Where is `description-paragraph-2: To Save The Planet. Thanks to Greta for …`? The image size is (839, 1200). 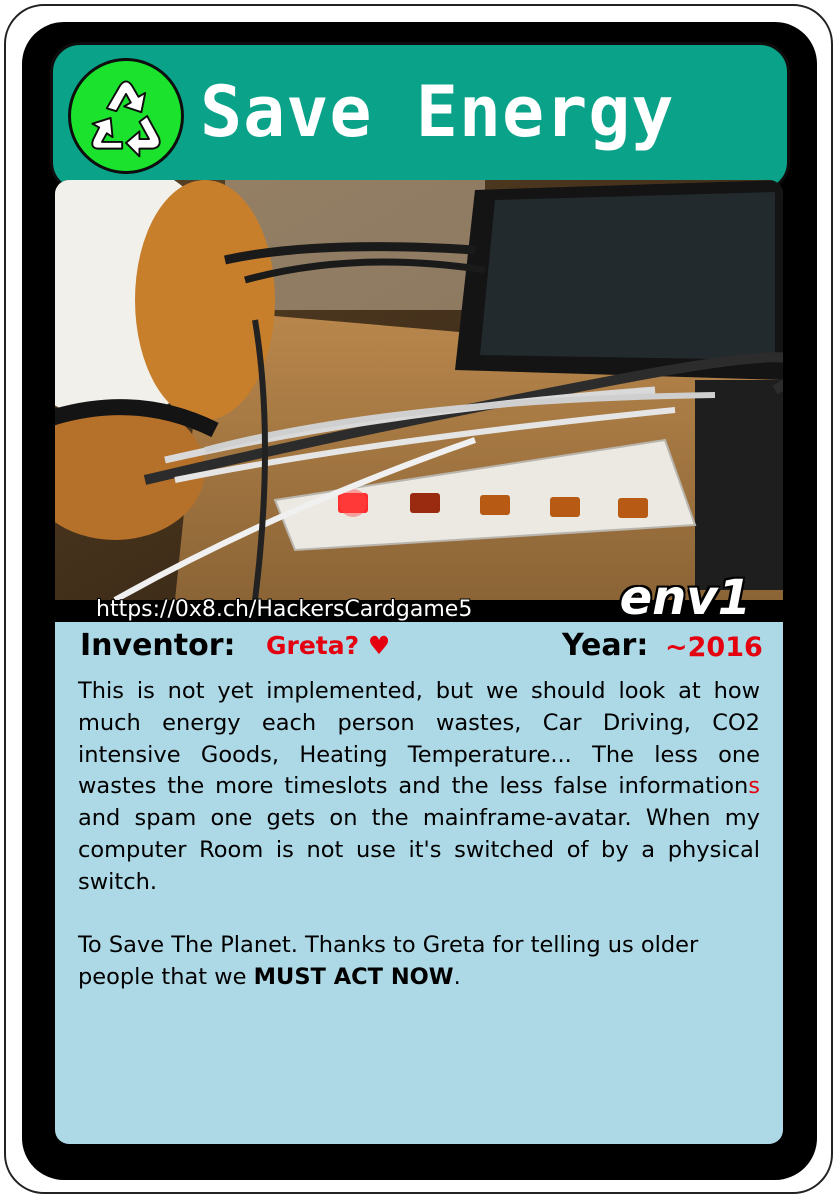 description-paragraph-2: To Save The Planet. Thanks to Greta for … is located at coordinates (419, 962).